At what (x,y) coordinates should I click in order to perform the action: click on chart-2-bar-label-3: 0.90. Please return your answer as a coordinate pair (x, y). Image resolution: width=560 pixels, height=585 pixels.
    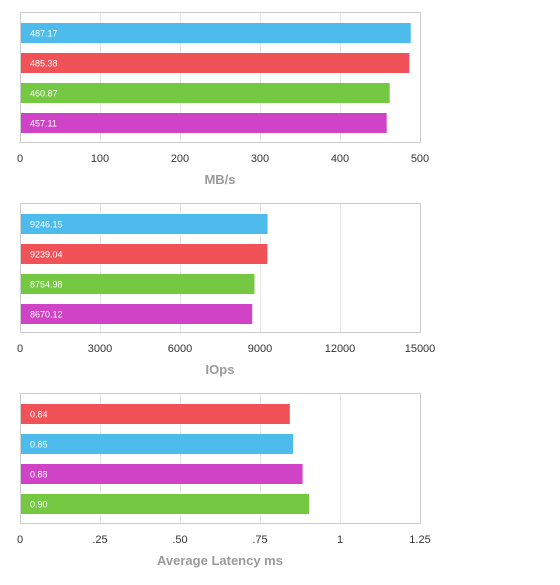
    Looking at the image, I should click on (39, 505).